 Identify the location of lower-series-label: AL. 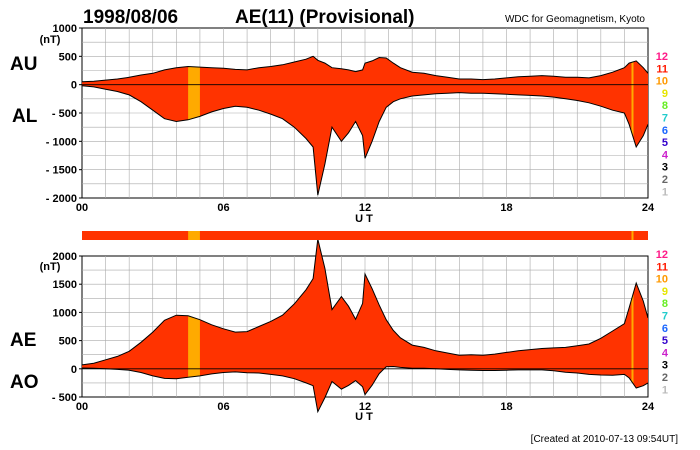
(25, 116).